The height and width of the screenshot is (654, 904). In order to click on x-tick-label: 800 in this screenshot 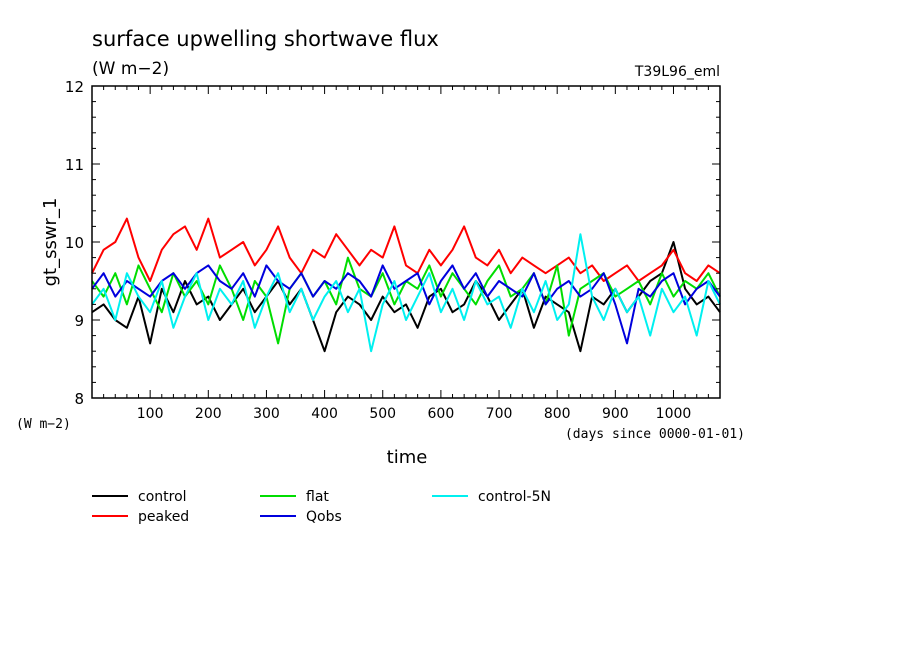, I will do `click(557, 414)`.